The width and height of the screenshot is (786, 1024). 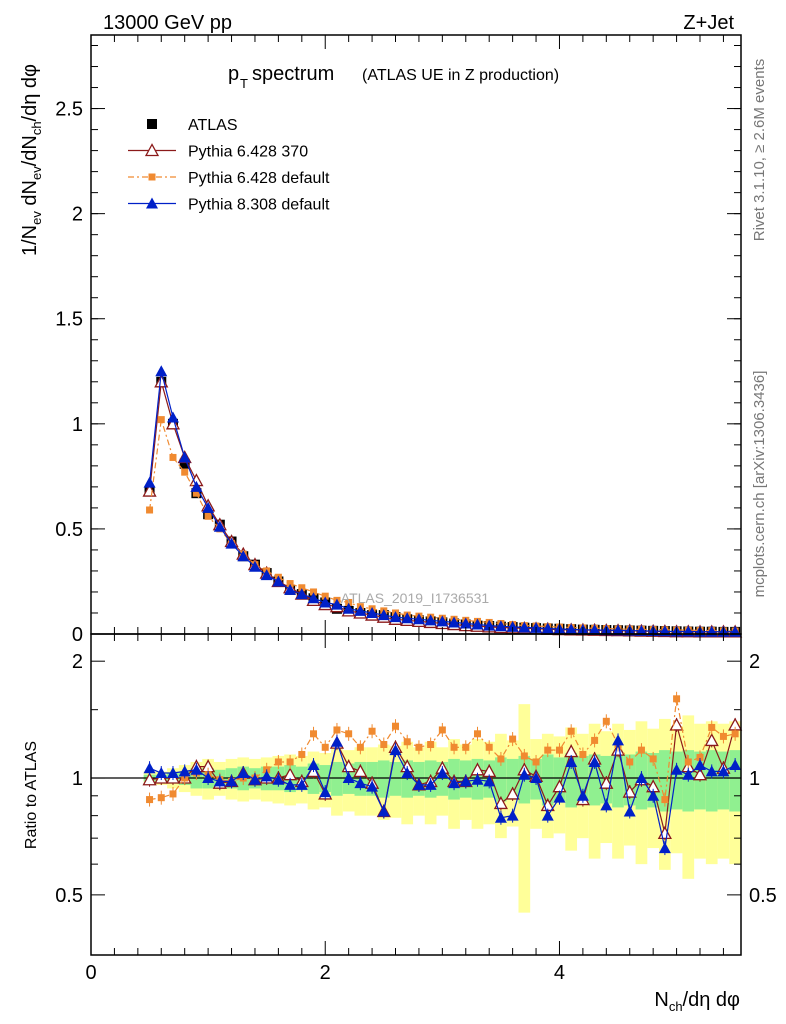 I want to click on ratio-y-tick-label-right: 1, so click(x=754, y=779).